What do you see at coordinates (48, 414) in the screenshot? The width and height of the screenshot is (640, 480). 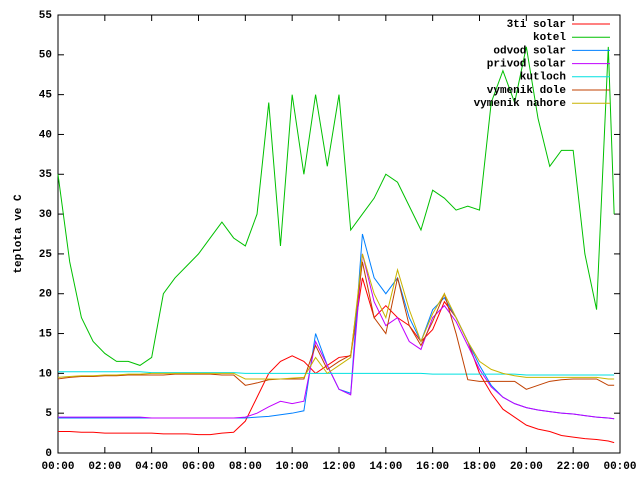 I see `y-tick-label: 5` at bounding box center [48, 414].